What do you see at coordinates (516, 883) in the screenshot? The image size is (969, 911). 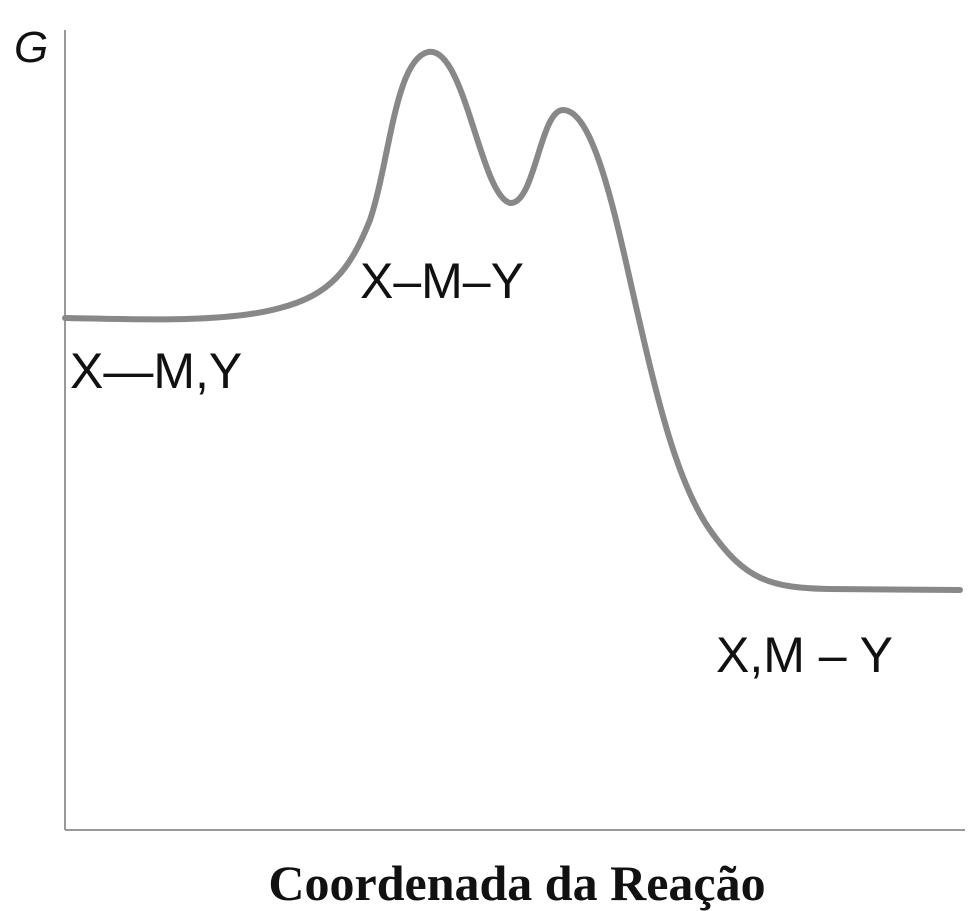 I see `x-axis-label: Coordenada da Reação` at bounding box center [516, 883].